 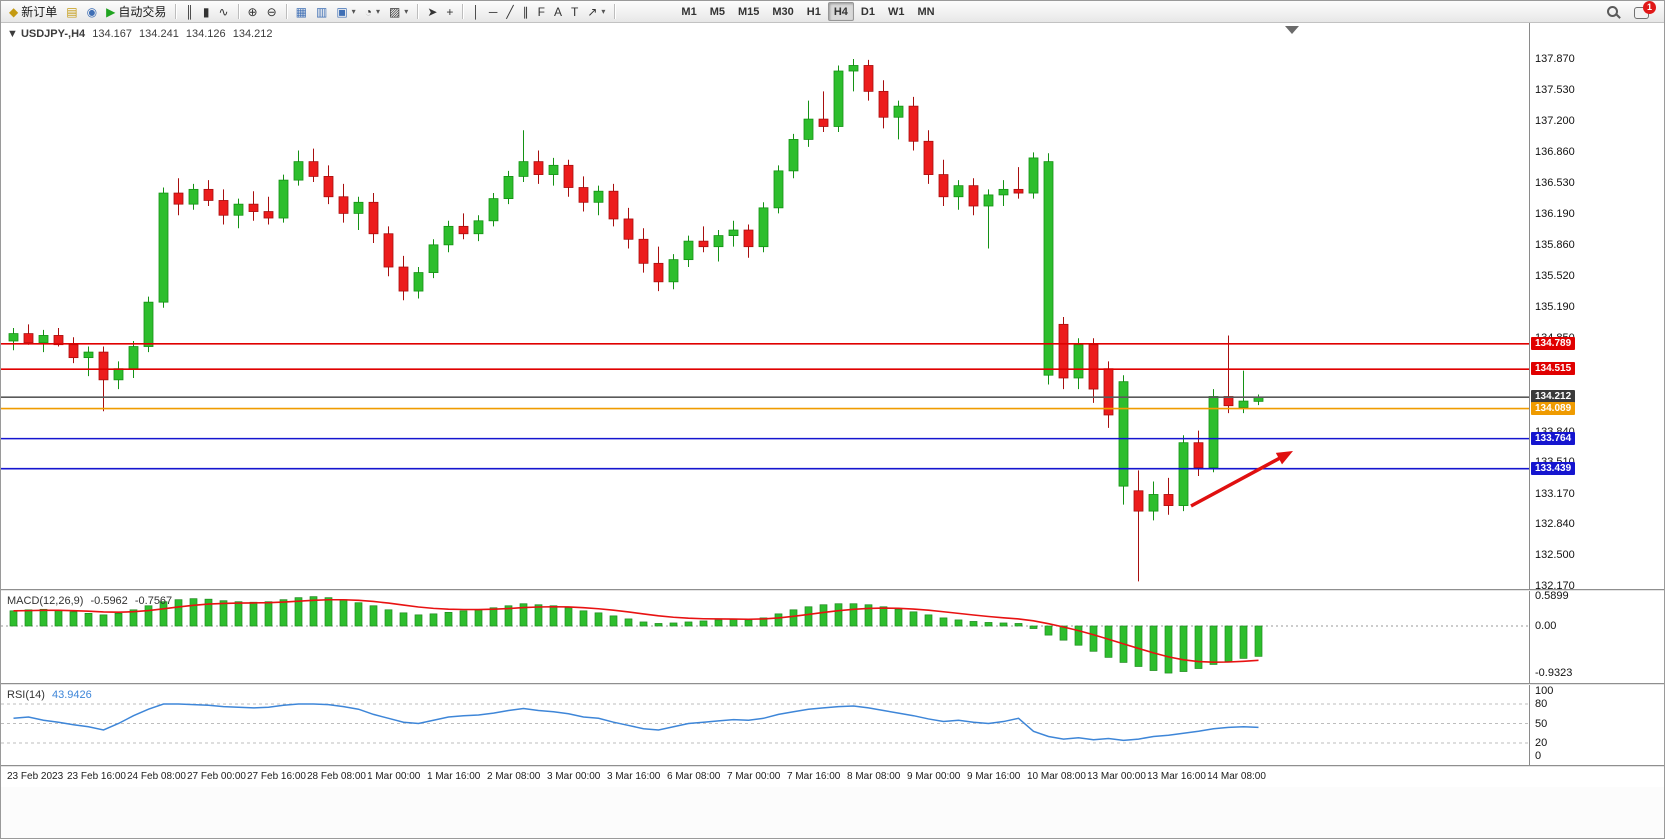 I want to click on timeframe-h4-button: H4, so click(x=840, y=11).